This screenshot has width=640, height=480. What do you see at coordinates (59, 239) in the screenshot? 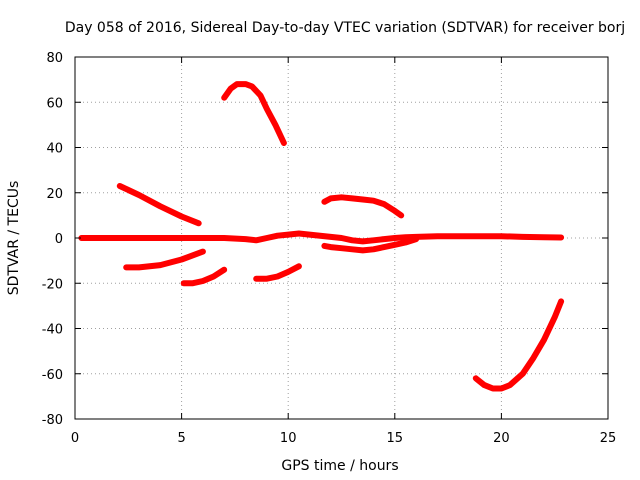
I see `y-tick-label: 0` at bounding box center [59, 239].